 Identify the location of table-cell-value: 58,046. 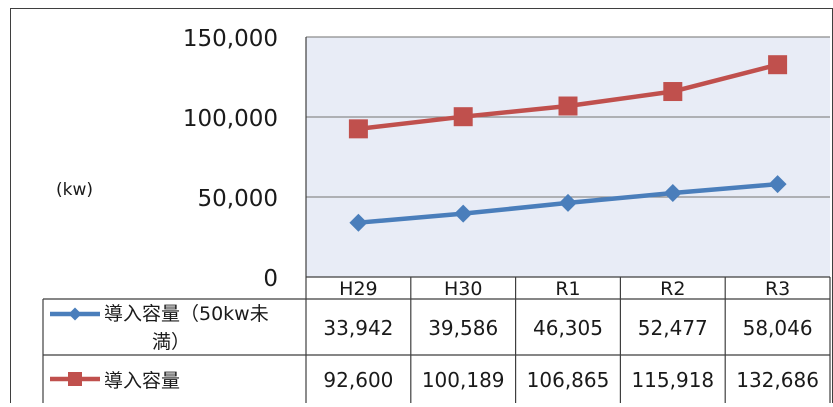
(778, 328).